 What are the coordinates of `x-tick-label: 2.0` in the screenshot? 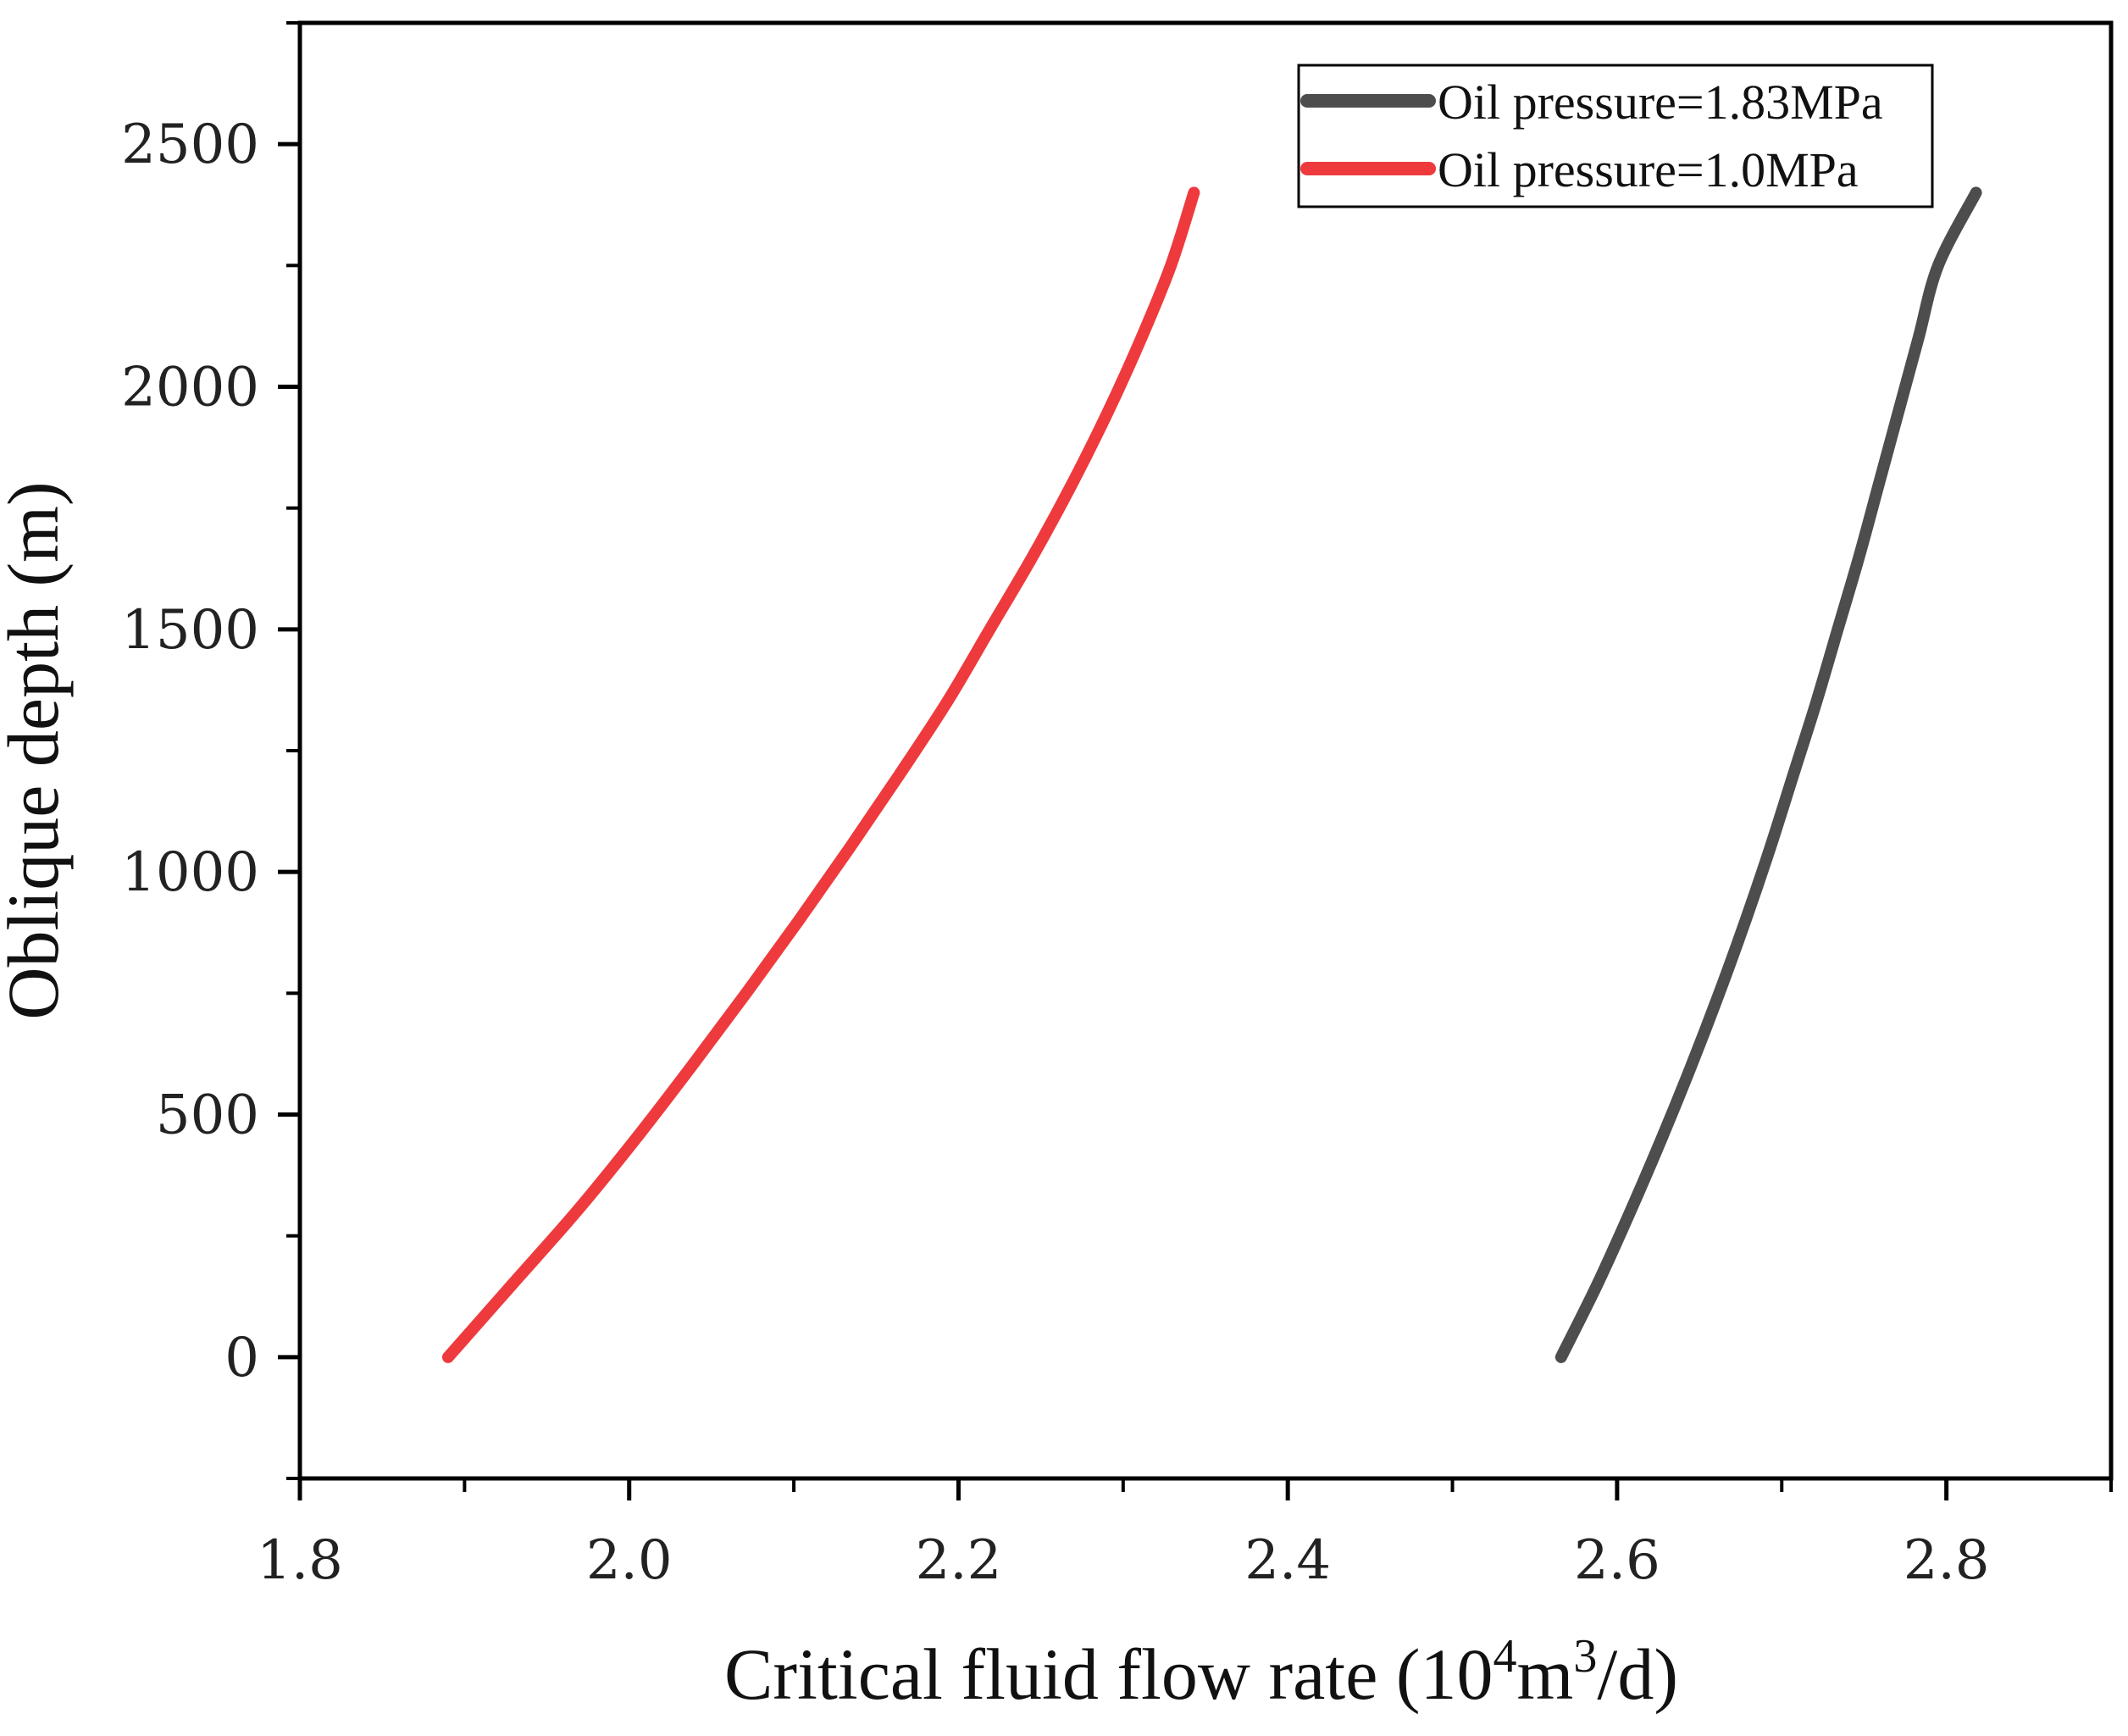 It's located at (629, 1560).